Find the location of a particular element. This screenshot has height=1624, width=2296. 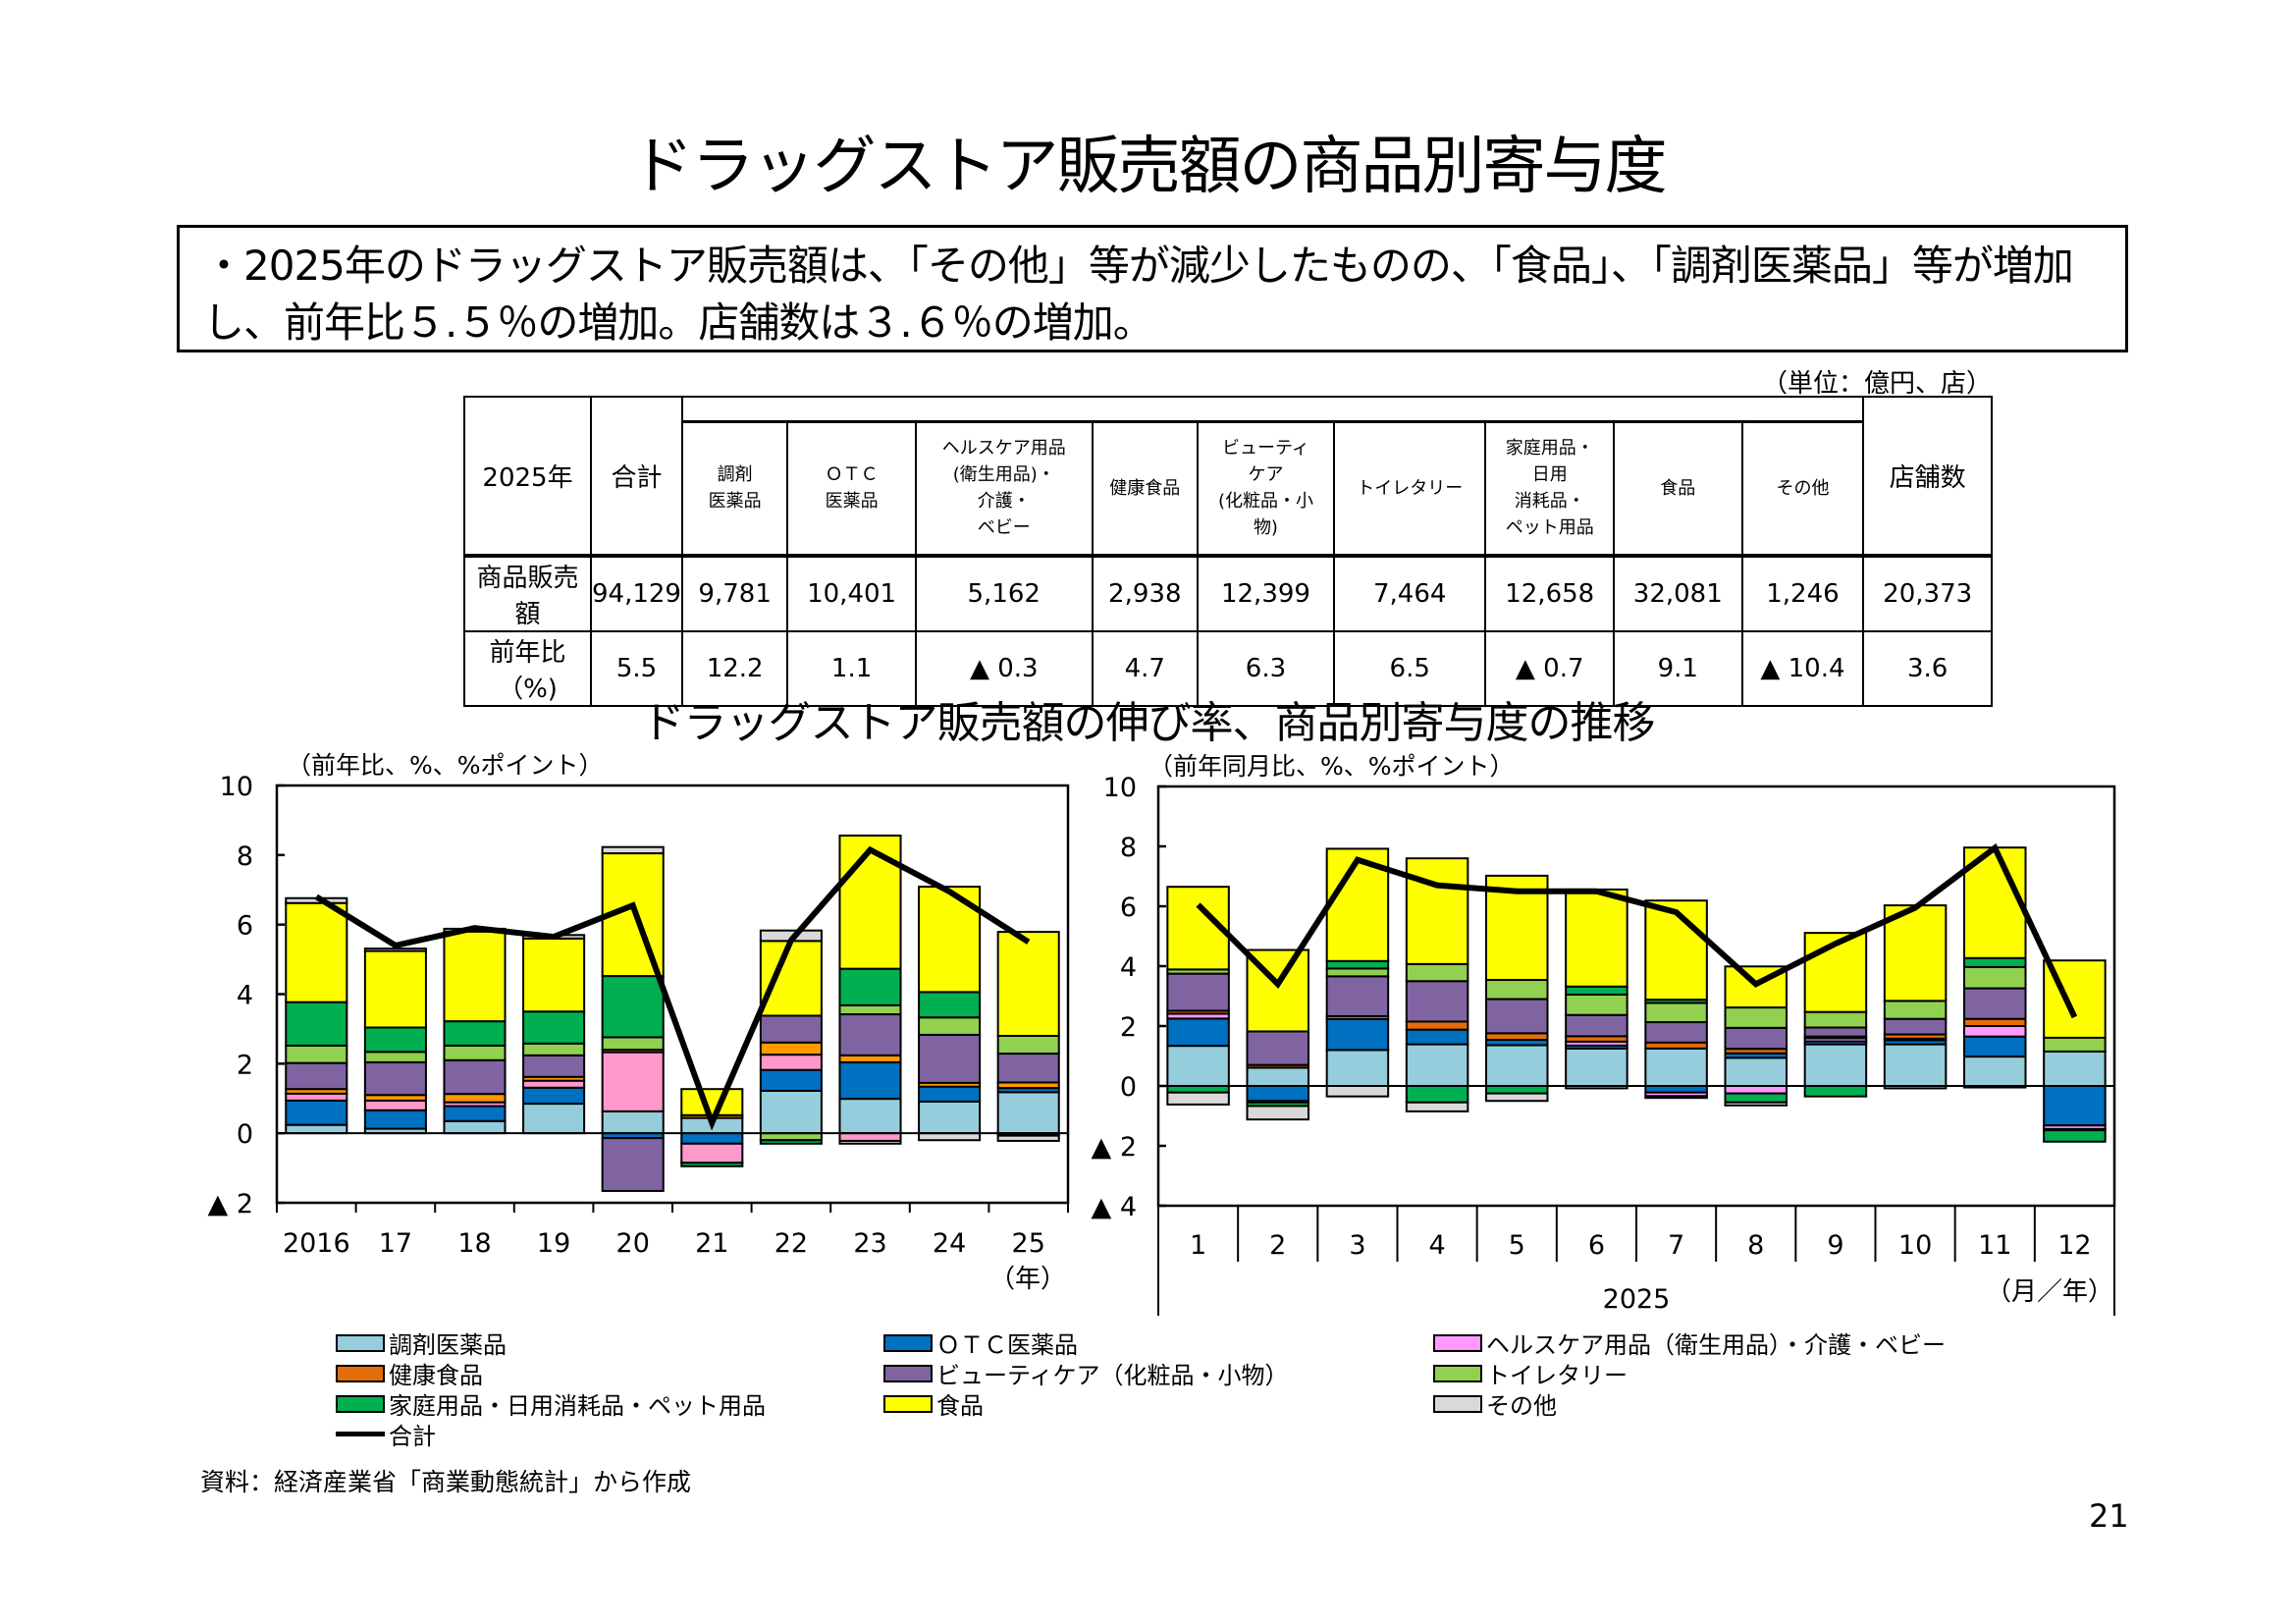

table-cell: 4.7 is located at coordinates (1145, 668).